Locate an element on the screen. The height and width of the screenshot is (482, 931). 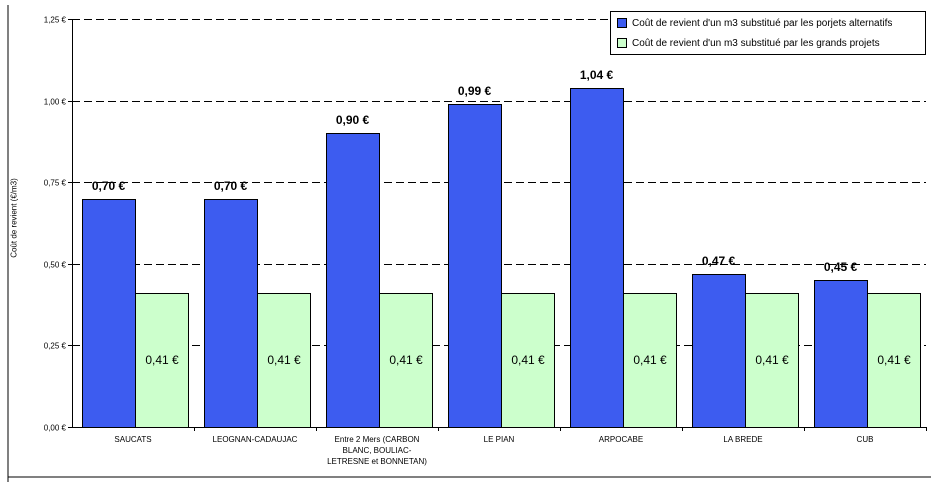
y-tick-label: 1,25 € is located at coordinates (55, 20).